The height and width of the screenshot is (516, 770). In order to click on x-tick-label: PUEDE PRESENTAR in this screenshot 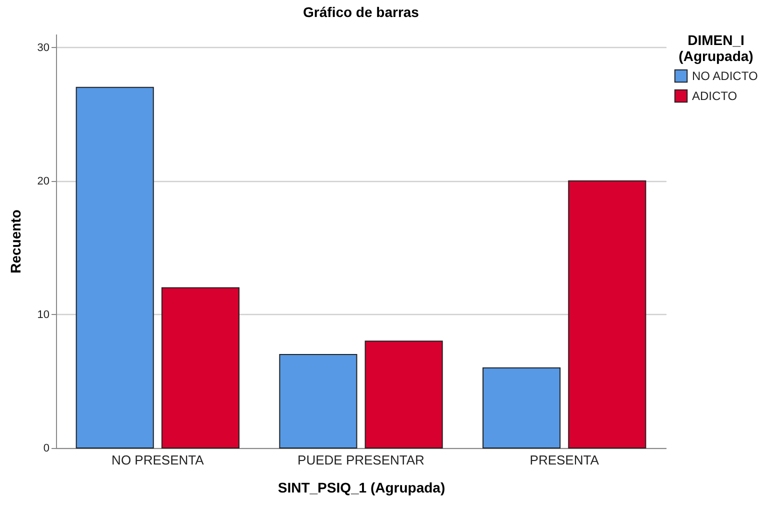, I will do `click(361, 460)`.